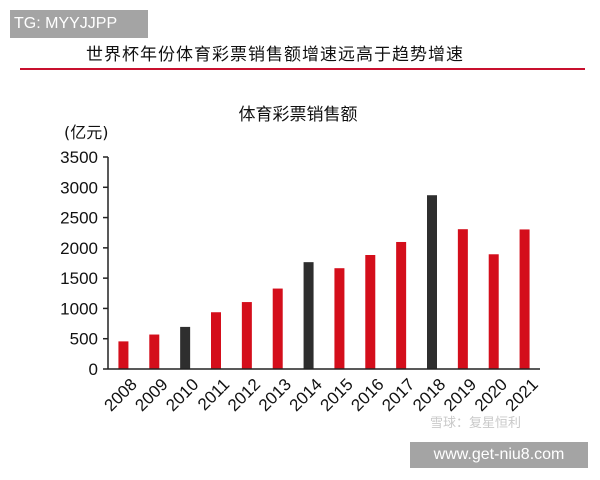  I want to click on x-tick-label: 2010, so click(182, 395).